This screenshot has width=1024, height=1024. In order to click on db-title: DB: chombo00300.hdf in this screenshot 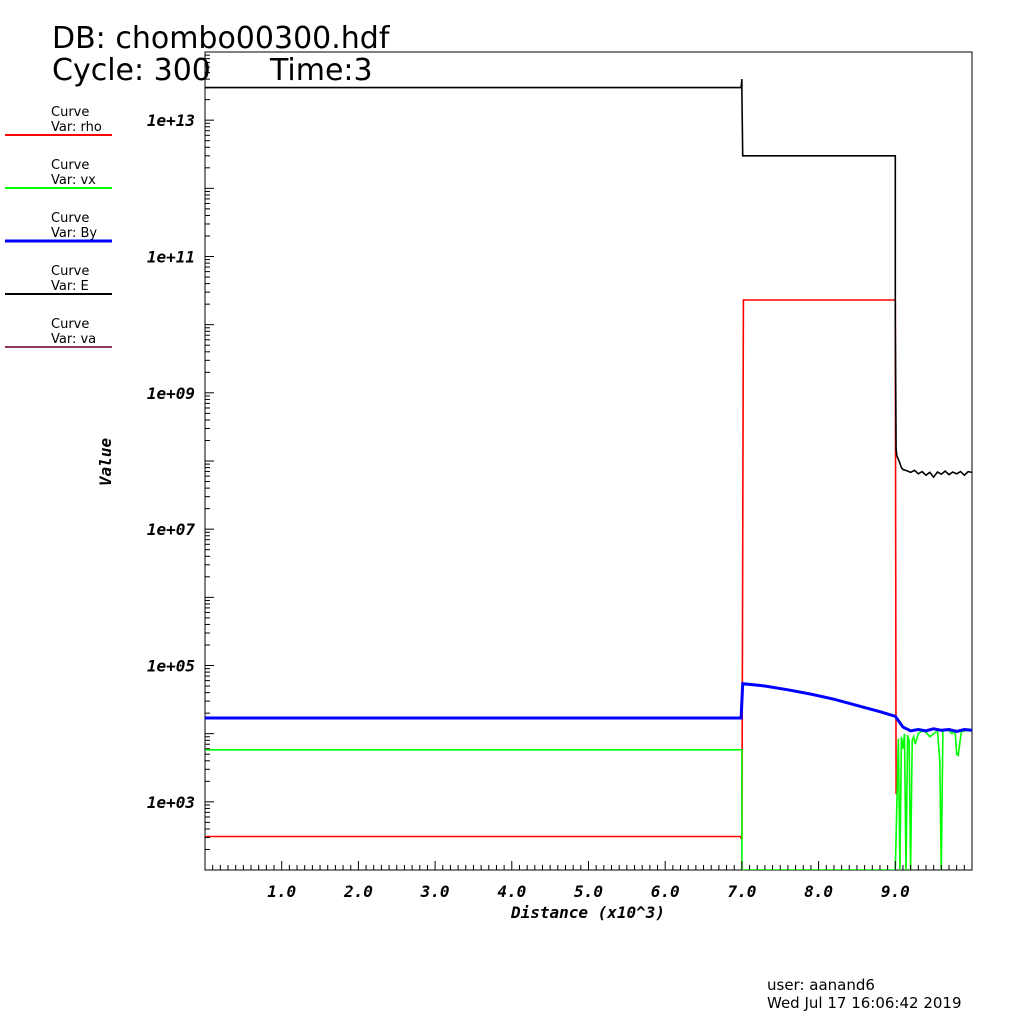, I will do `click(221, 38)`.